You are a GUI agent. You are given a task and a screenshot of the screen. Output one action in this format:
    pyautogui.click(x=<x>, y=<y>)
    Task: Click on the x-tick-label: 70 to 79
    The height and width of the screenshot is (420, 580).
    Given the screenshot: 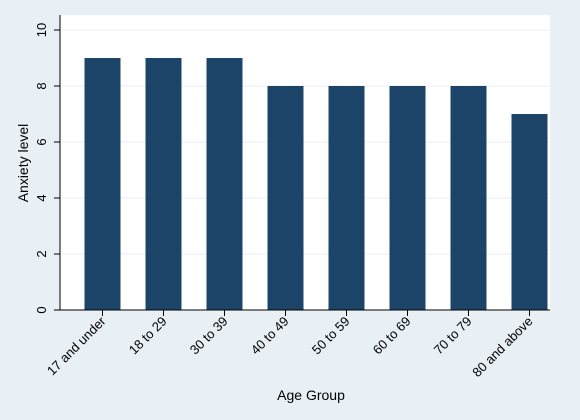 What is the action you would take?
    pyautogui.click(x=453, y=336)
    